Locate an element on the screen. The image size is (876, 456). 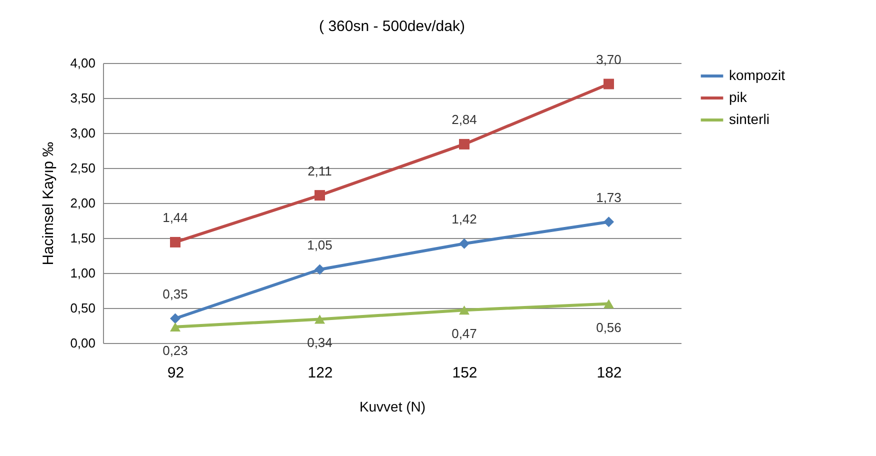
chart-title: ( 360sn - 500dev/dak) is located at coordinates (392, 26).